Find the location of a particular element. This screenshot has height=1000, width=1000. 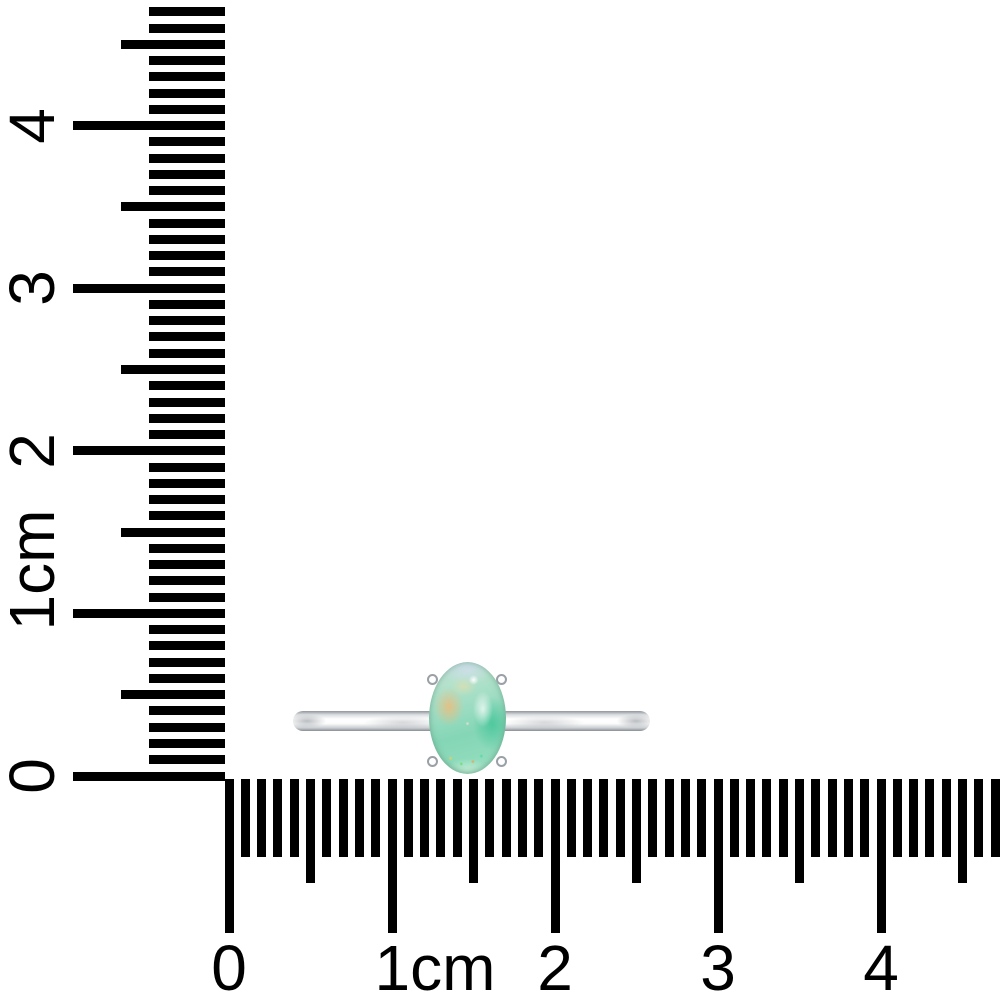

horizontal-ruler-label-4cm: 4 is located at coordinates (881, 966).